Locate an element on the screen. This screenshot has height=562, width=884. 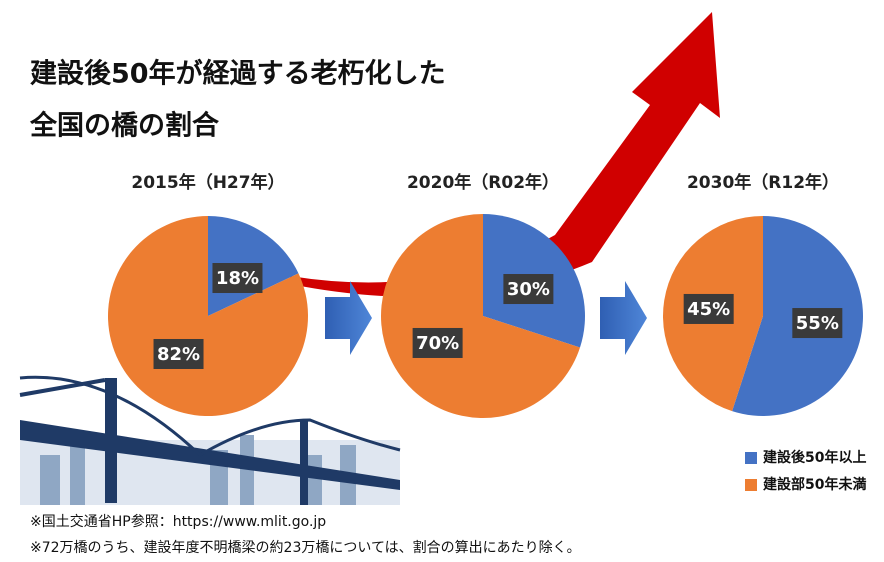
pie-title: 2020年（R02年） is located at coordinates (483, 182).